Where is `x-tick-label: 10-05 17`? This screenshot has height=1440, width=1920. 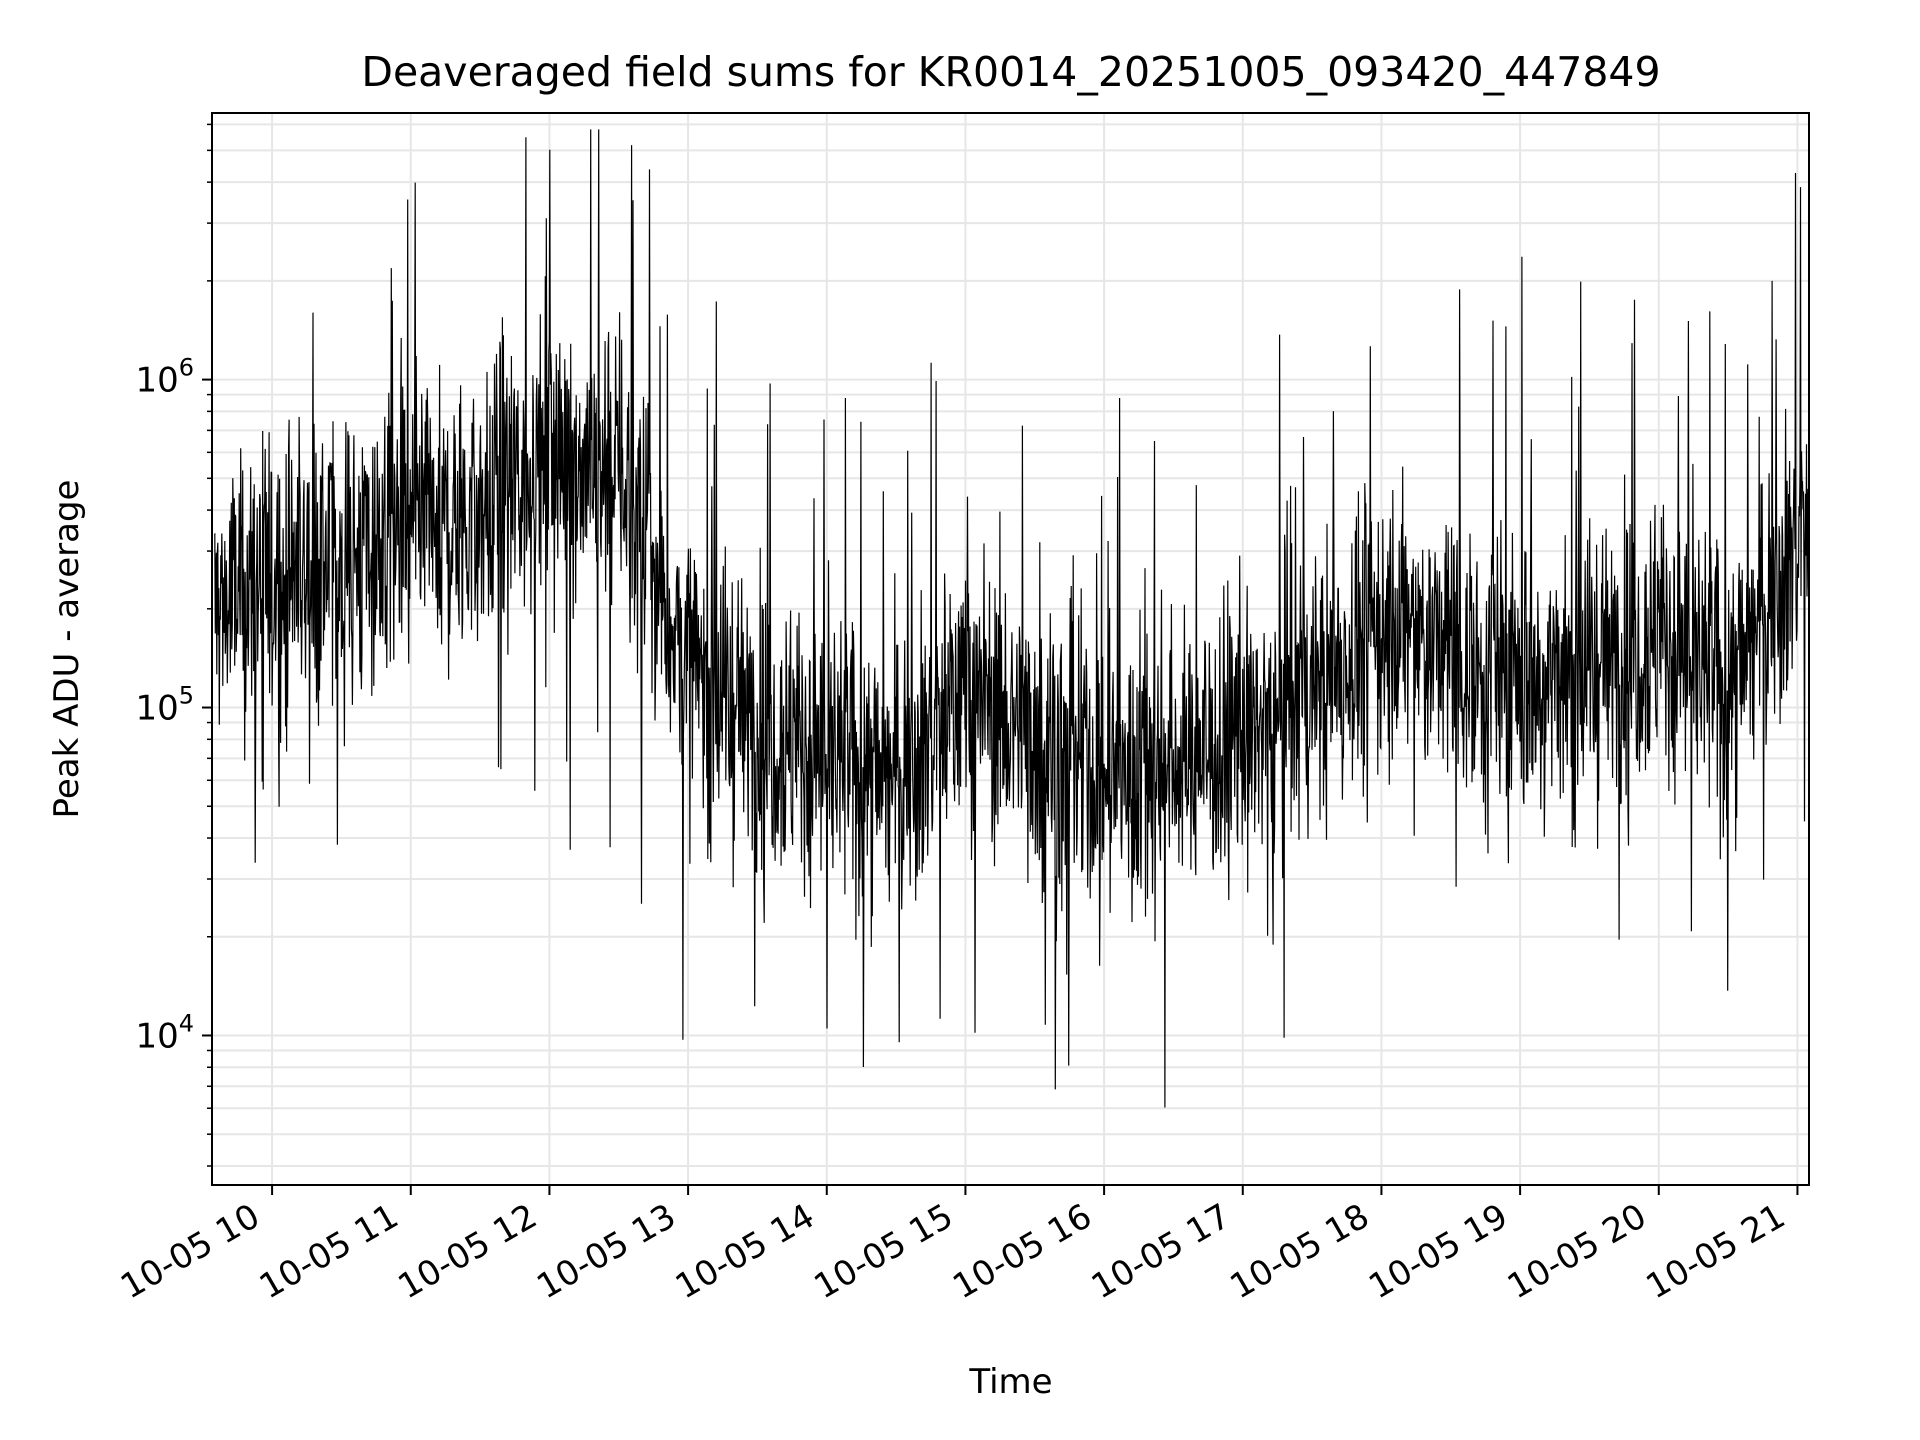 x-tick-label: 10-05 17 is located at coordinates (1161, 1251).